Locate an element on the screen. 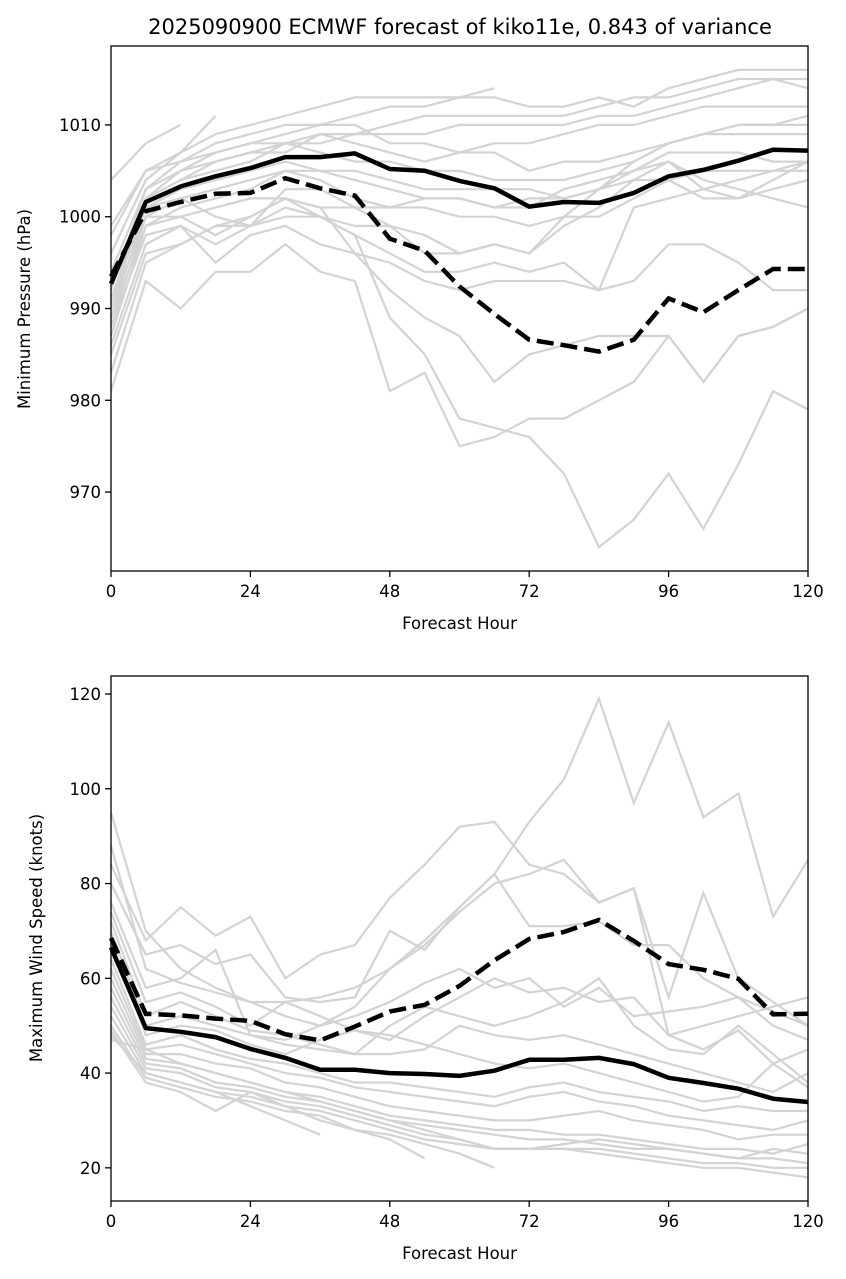 The width and height of the screenshot is (846, 1279). wind-y-axis-label: Maximum Wind Speed (knots) is located at coordinates (36, 938).